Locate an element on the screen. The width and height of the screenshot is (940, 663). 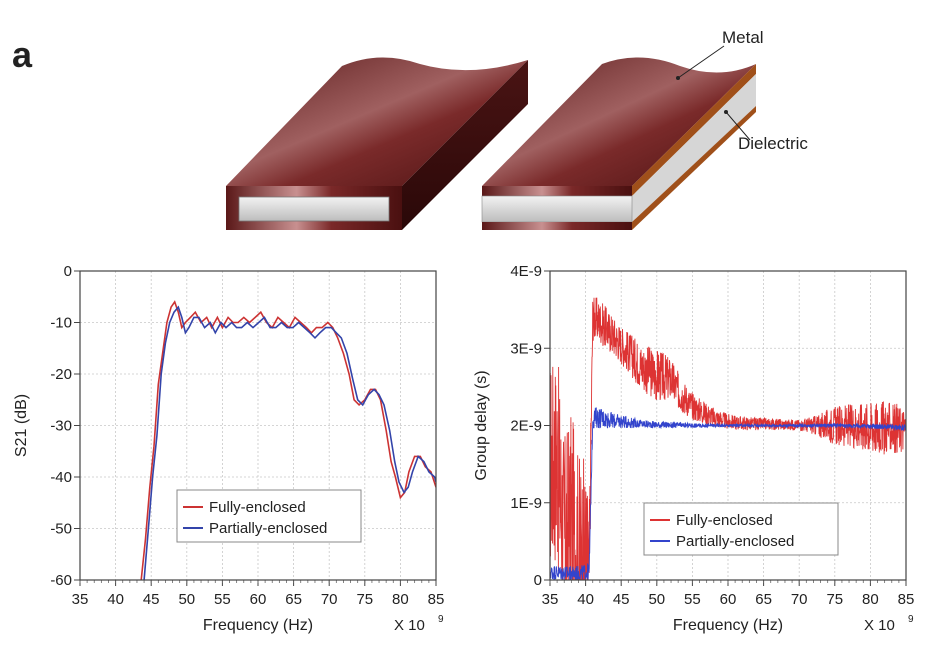
y-tick-label: -60 is located at coordinates (61, 580).